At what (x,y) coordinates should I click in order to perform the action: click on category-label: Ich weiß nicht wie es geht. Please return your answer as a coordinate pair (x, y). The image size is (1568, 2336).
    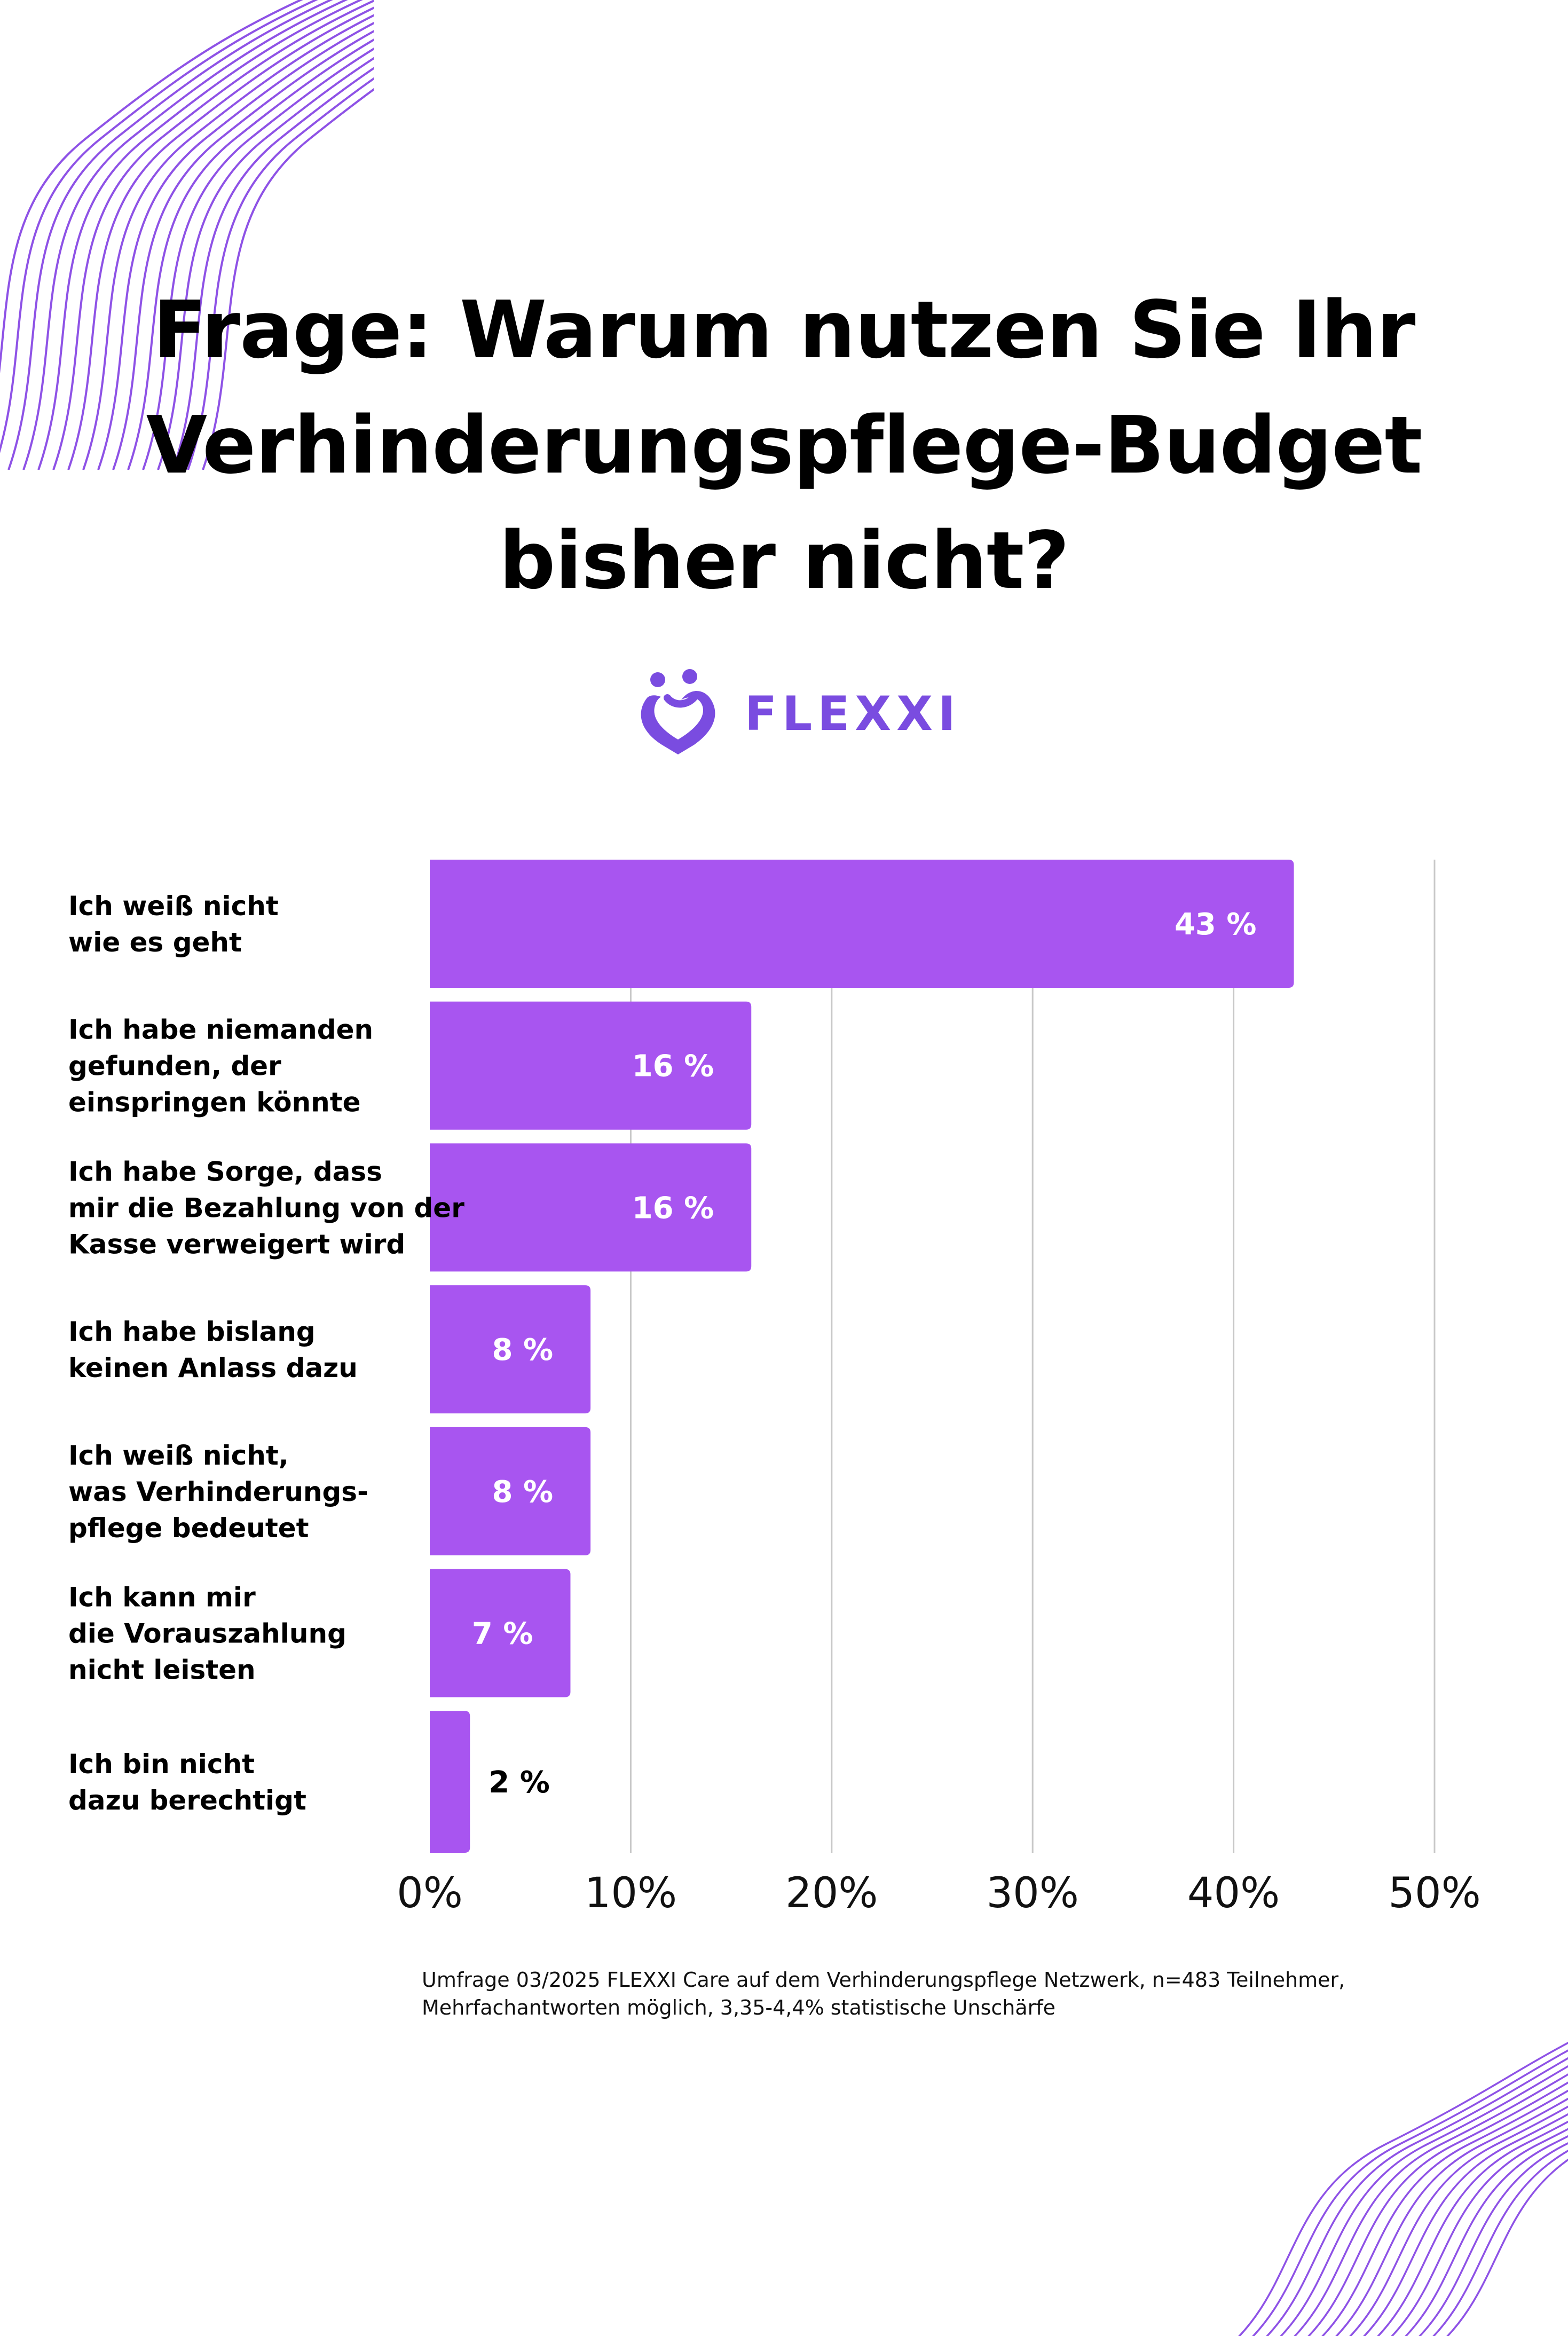
    Looking at the image, I should click on (174, 925).